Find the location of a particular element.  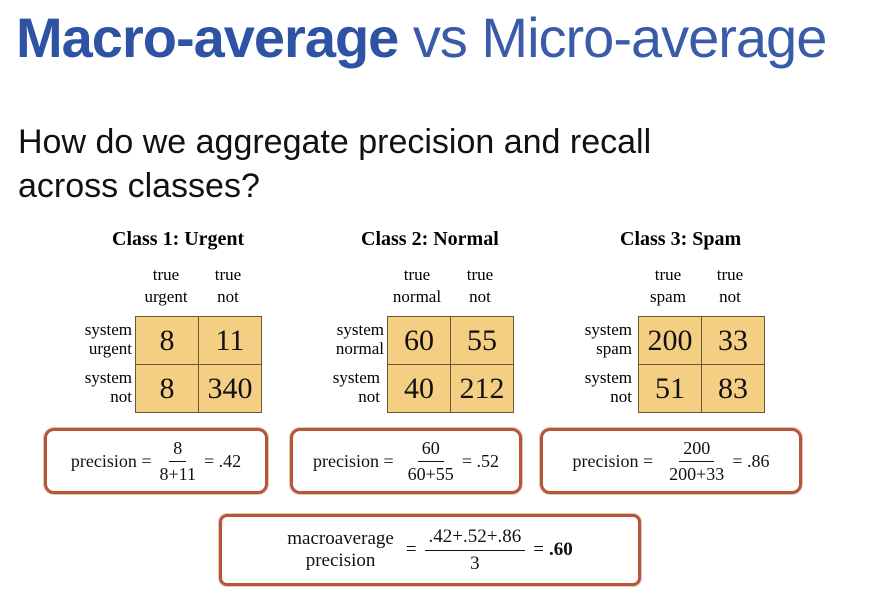

matrix-cell: 83 is located at coordinates (733, 388).